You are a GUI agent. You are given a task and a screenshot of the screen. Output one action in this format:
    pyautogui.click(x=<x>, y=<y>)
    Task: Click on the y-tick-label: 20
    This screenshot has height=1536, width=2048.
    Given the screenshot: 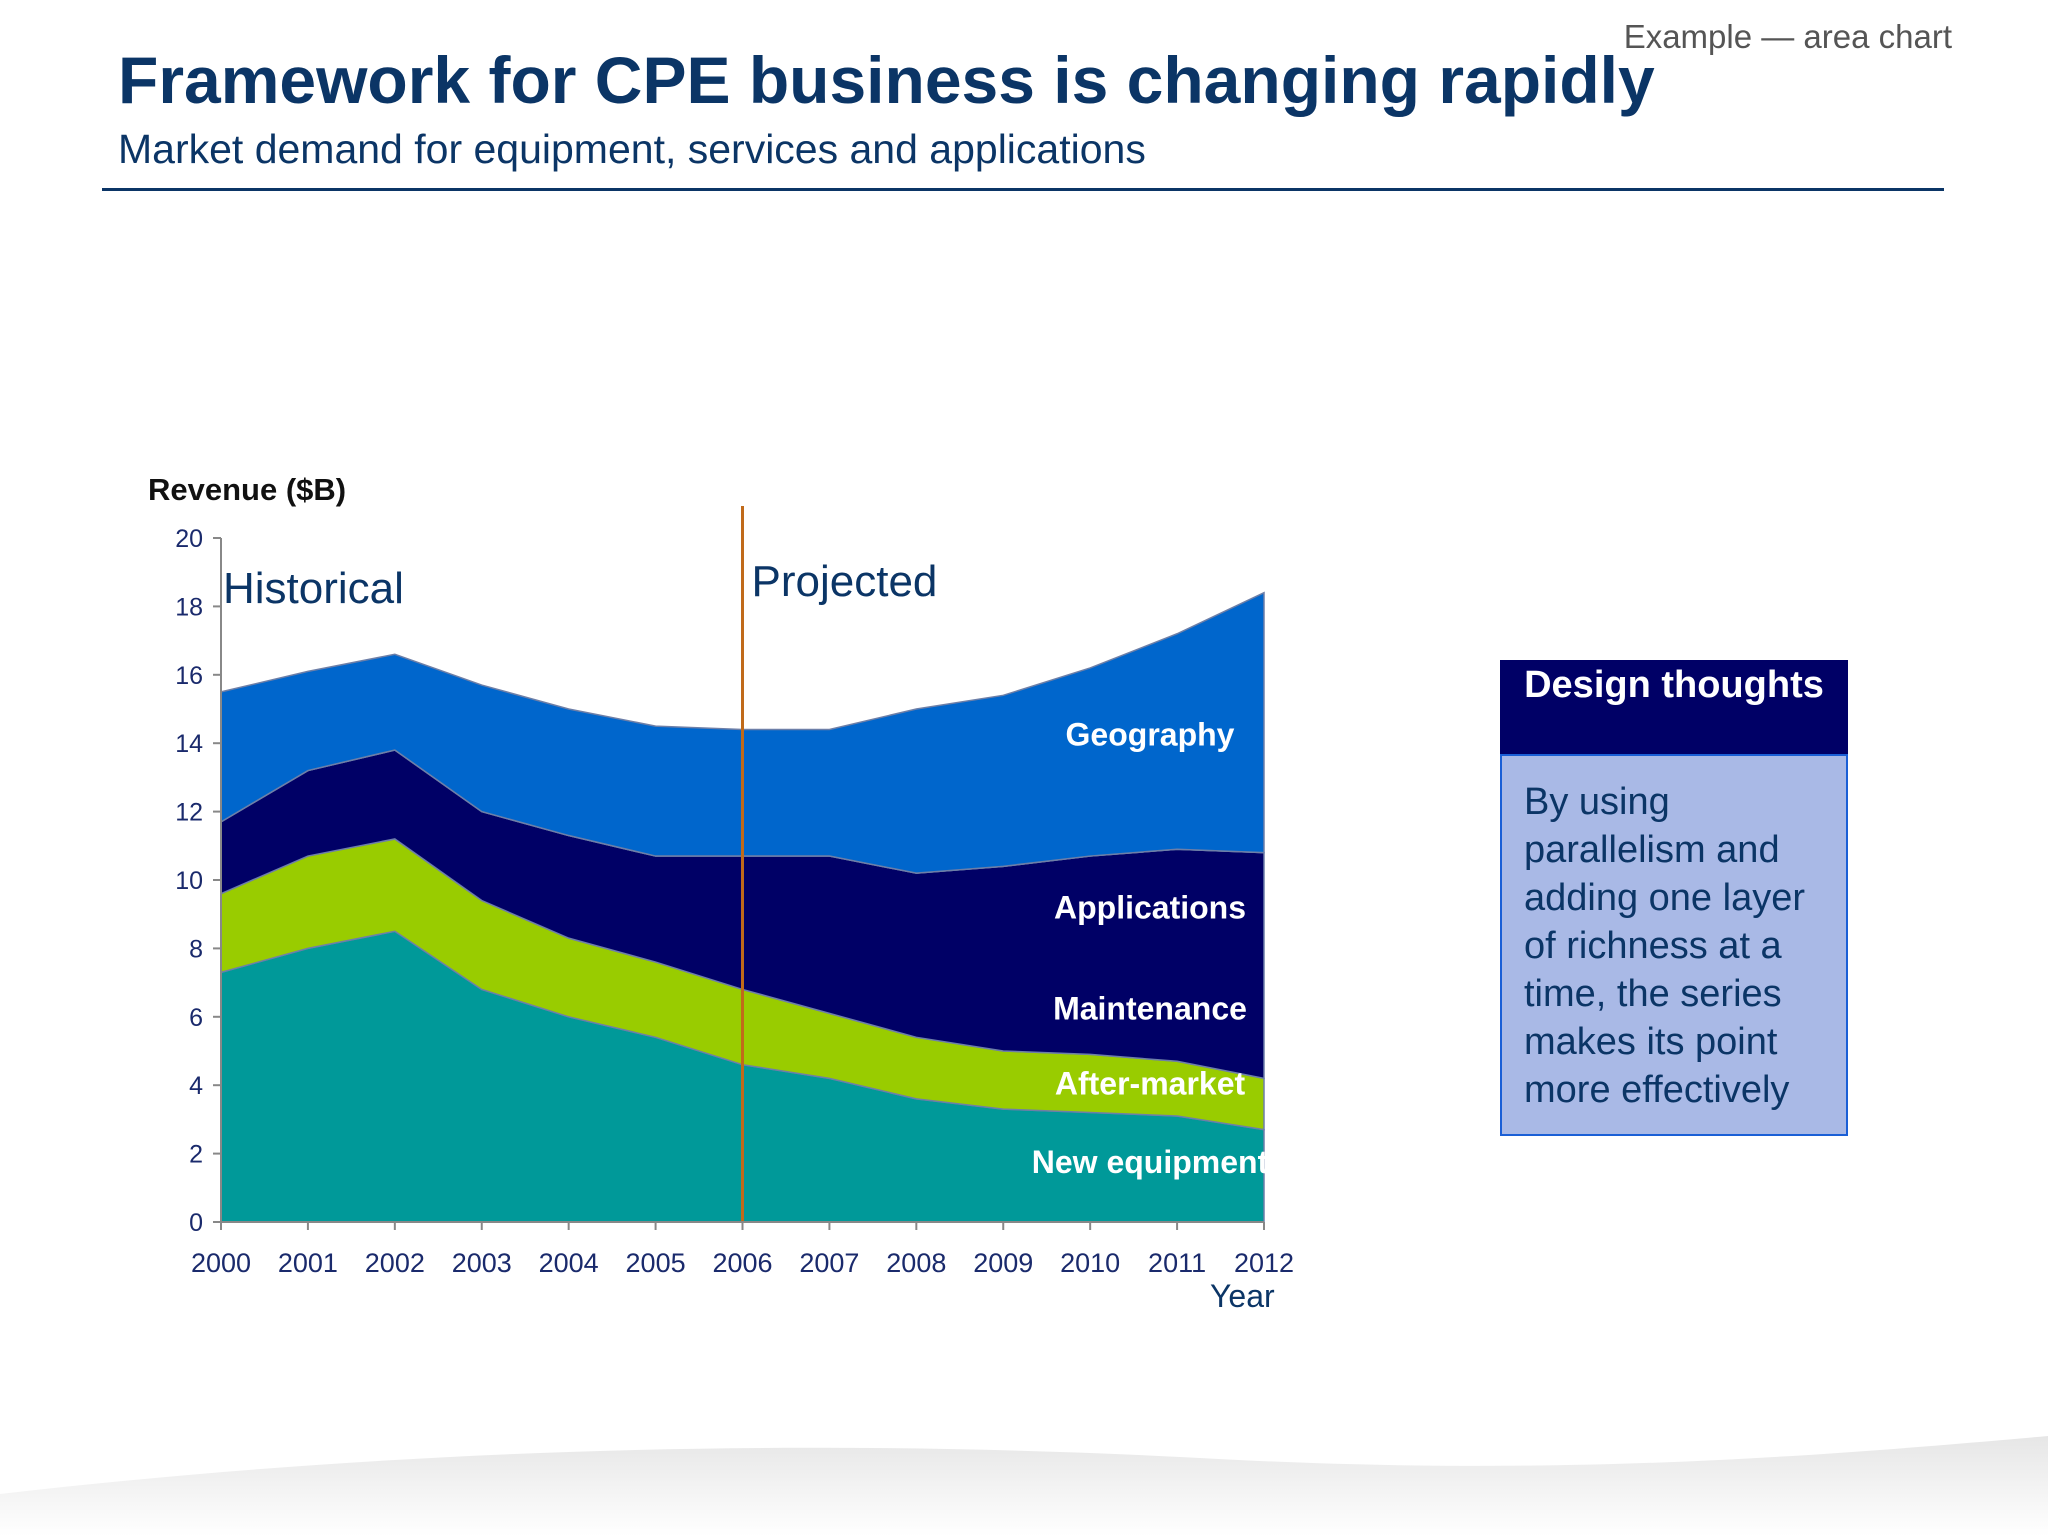 What is the action you would take?
    pyautogui.click(x=189, y=539)
    